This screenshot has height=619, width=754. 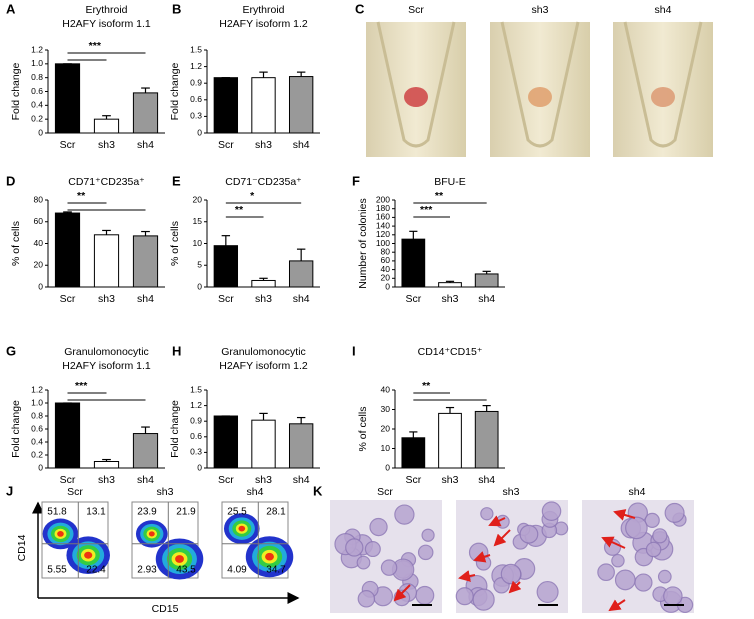 I want to click on y-tick-label: 0.3, so click(x=196, y=116).